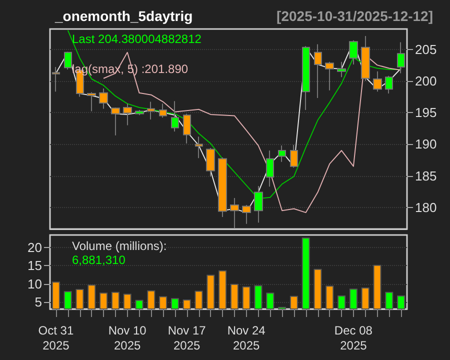 The image size is (450, 360). What do you see at coordinates (56, 338) in the screenshot?
I see `x-tick-label: Oct 31 2025` at bounding box center [56, 338].